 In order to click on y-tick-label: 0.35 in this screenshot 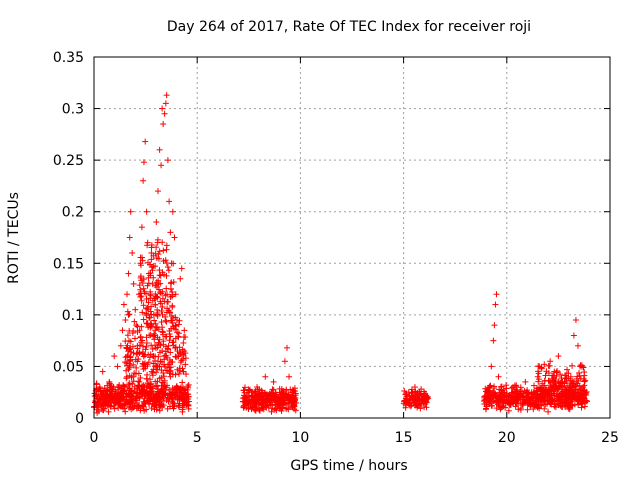, I will do `click(68, 58)`.